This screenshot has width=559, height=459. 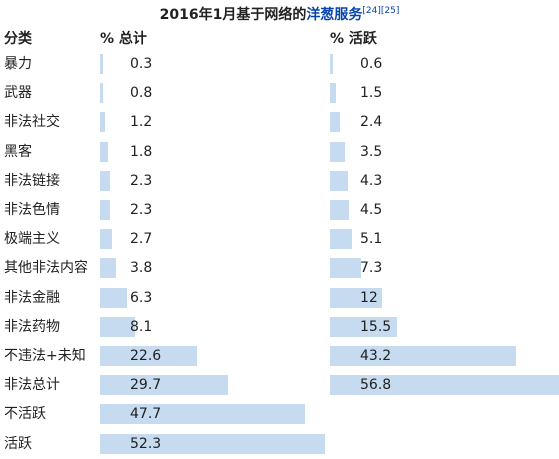 I want to click on table-row: 黑客 1.8 3.5, so click(x=279, y=152).